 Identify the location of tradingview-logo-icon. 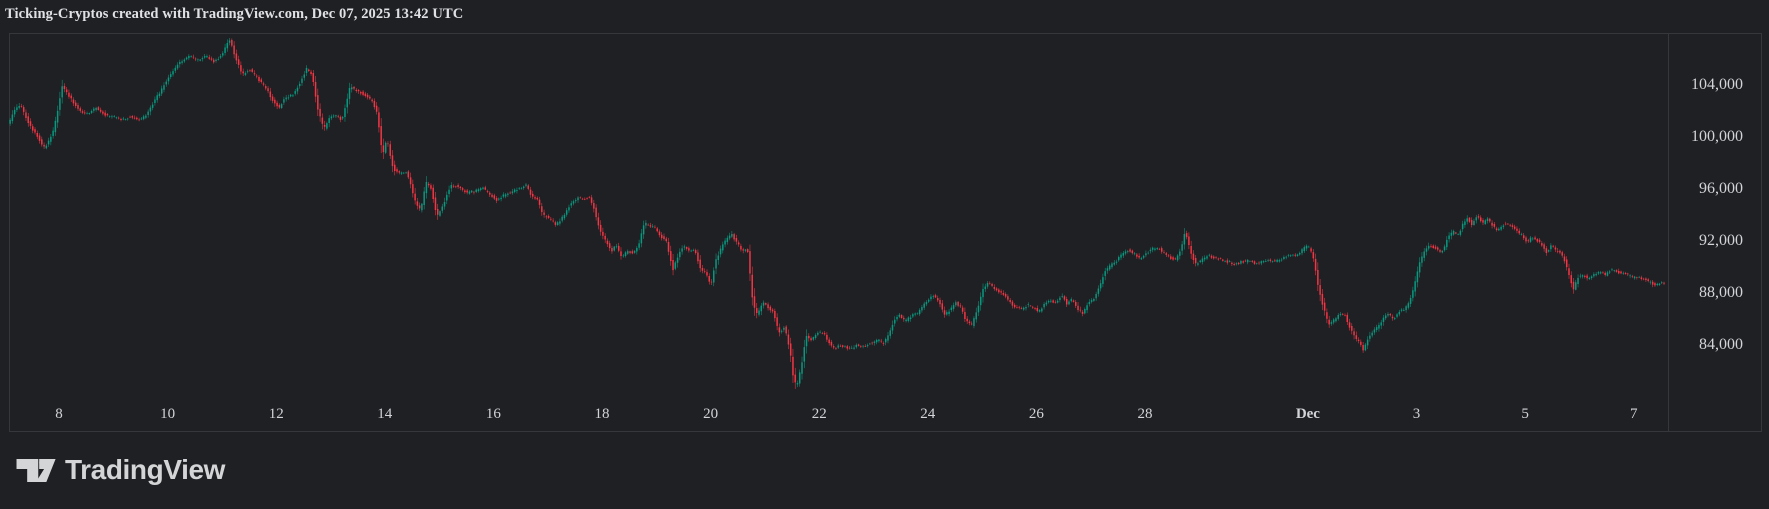
(36, 470).